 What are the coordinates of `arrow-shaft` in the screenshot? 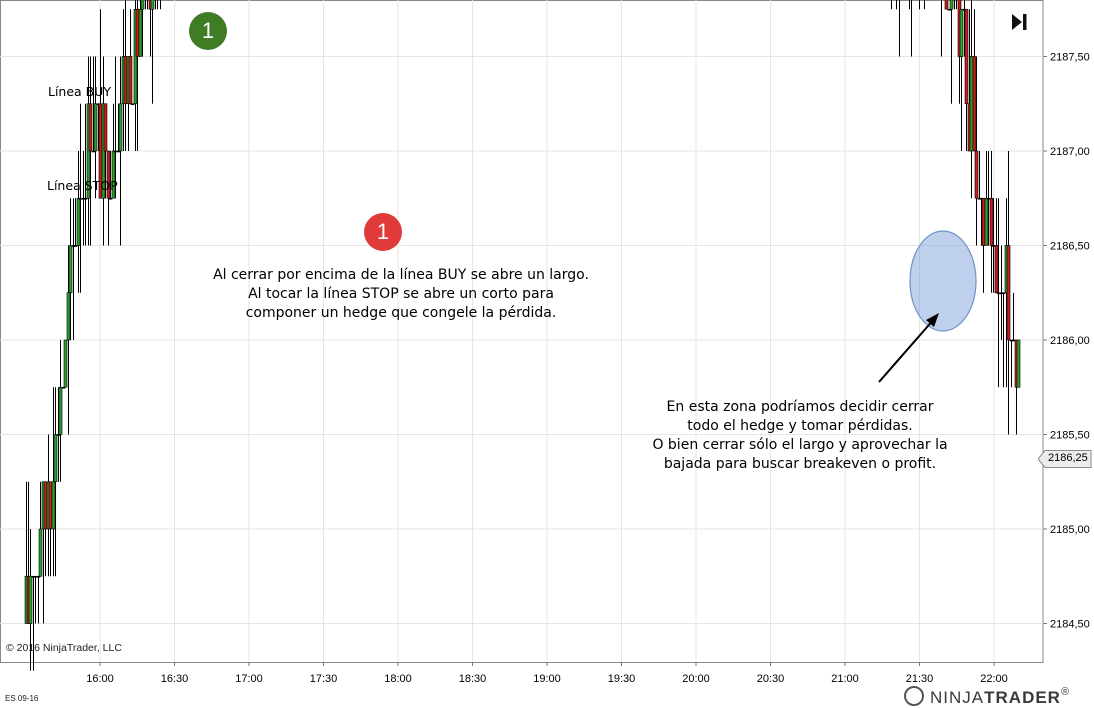 It's located at (907, 350).